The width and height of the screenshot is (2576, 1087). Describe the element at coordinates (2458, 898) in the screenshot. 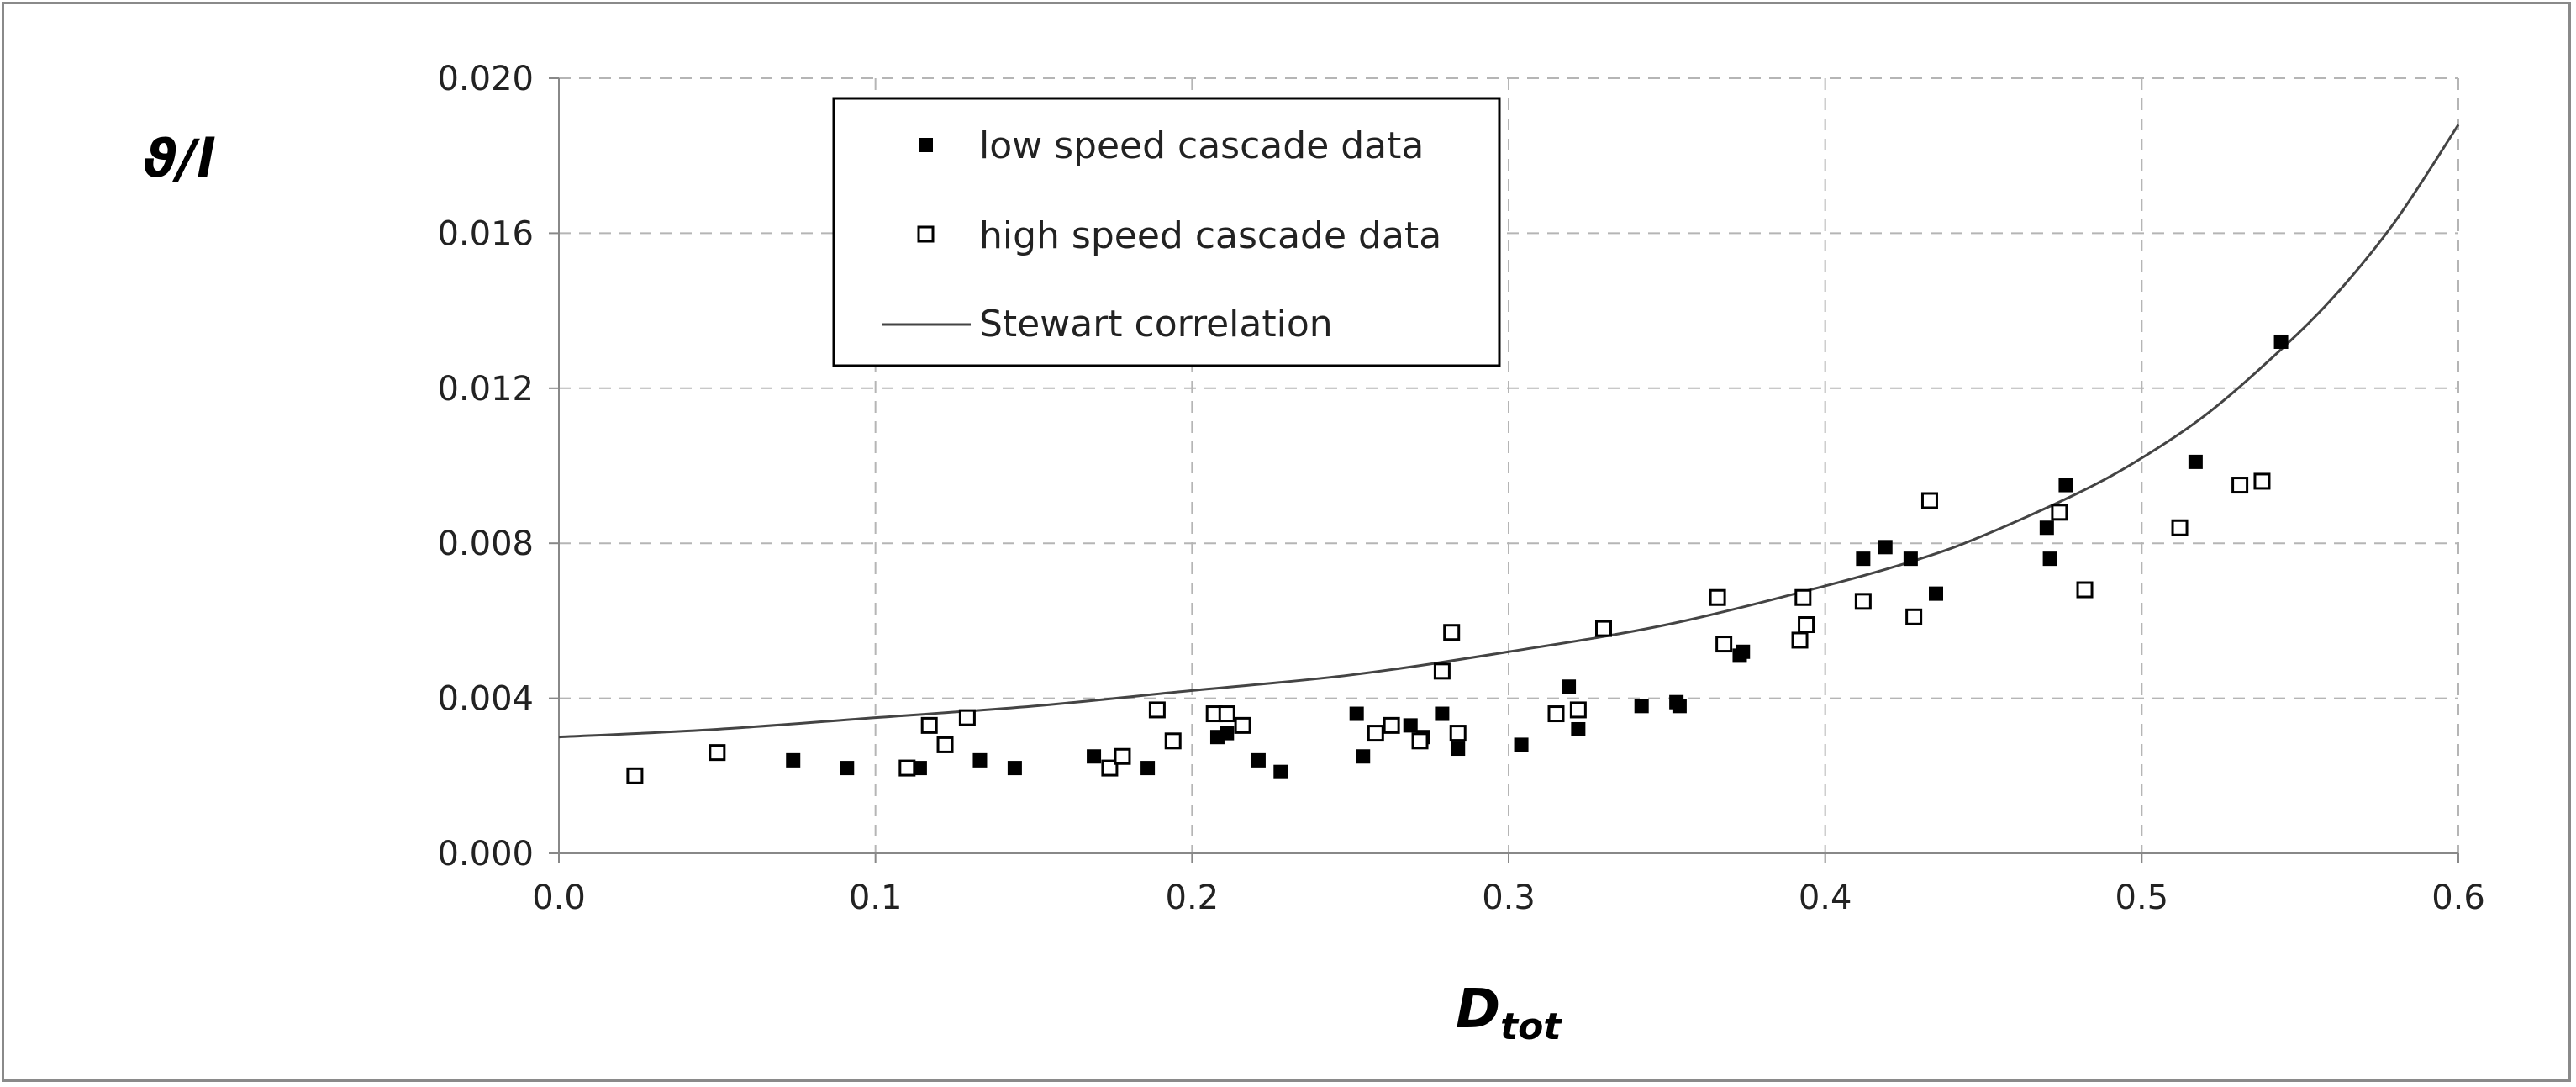

I see `x-tick-label: 0.6` at that location.